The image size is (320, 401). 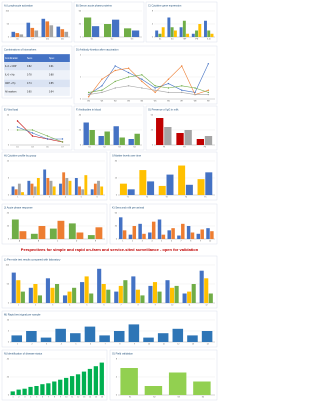 I want to click on table-cell: IL-6 + CRP, so click(x=11, y=67).